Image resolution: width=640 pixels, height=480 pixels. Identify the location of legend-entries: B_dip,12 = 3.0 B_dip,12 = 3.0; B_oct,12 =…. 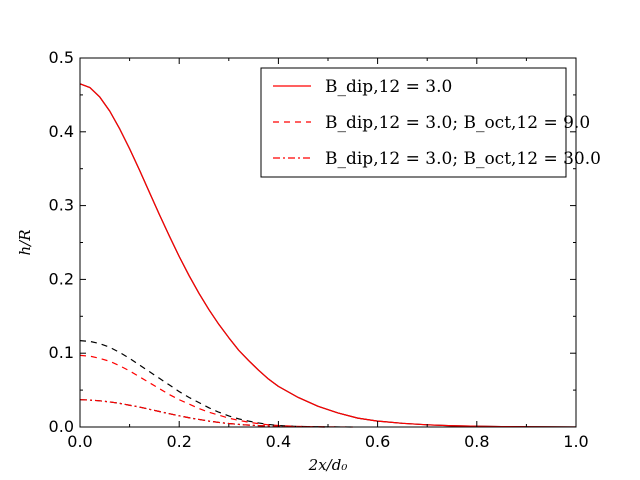
(437, 123).